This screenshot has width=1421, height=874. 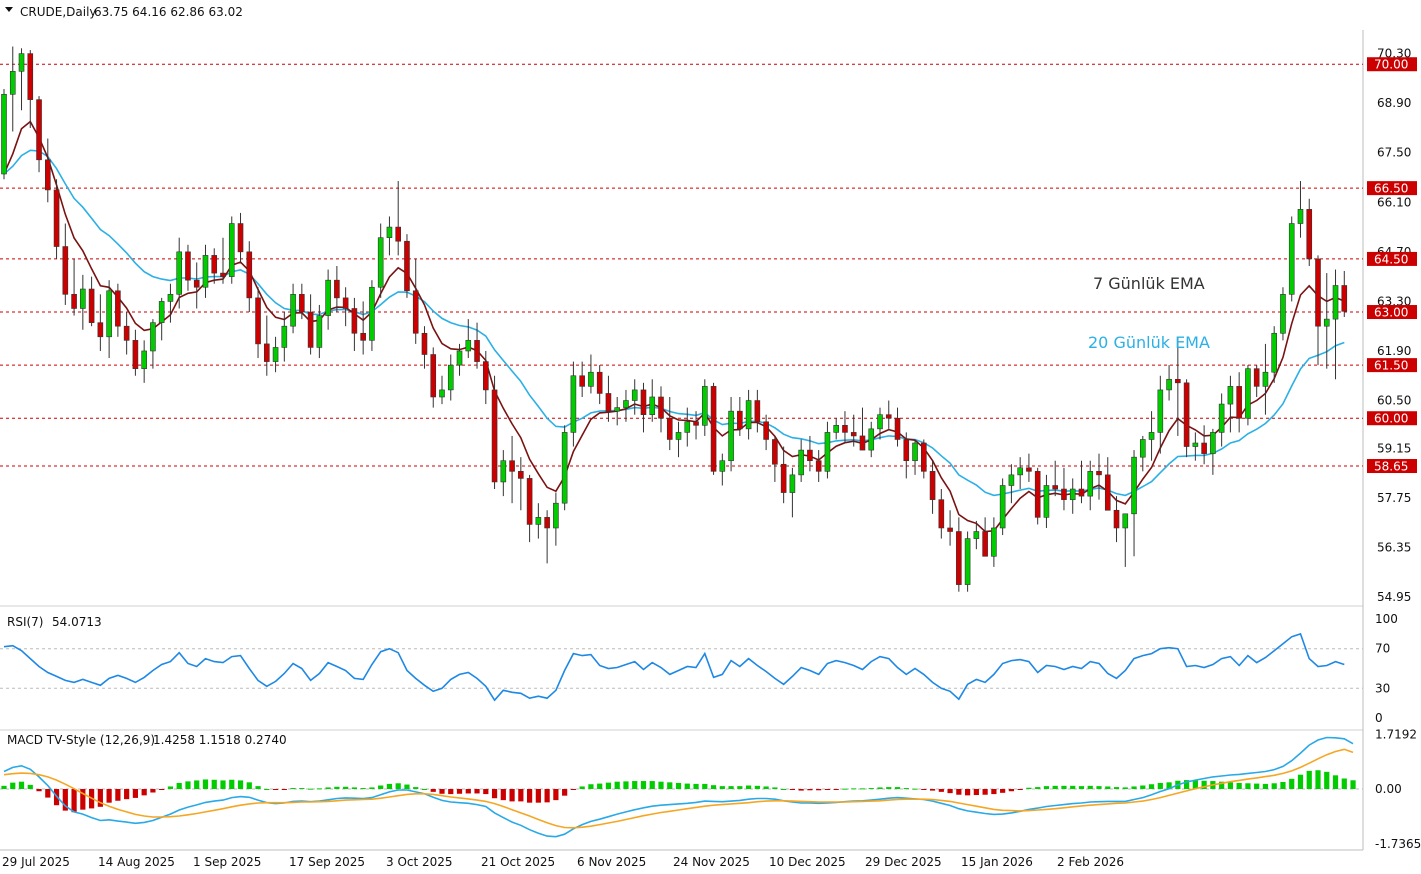 I want to click on level-price-label: 66.50, so click(x=1391, y=189).